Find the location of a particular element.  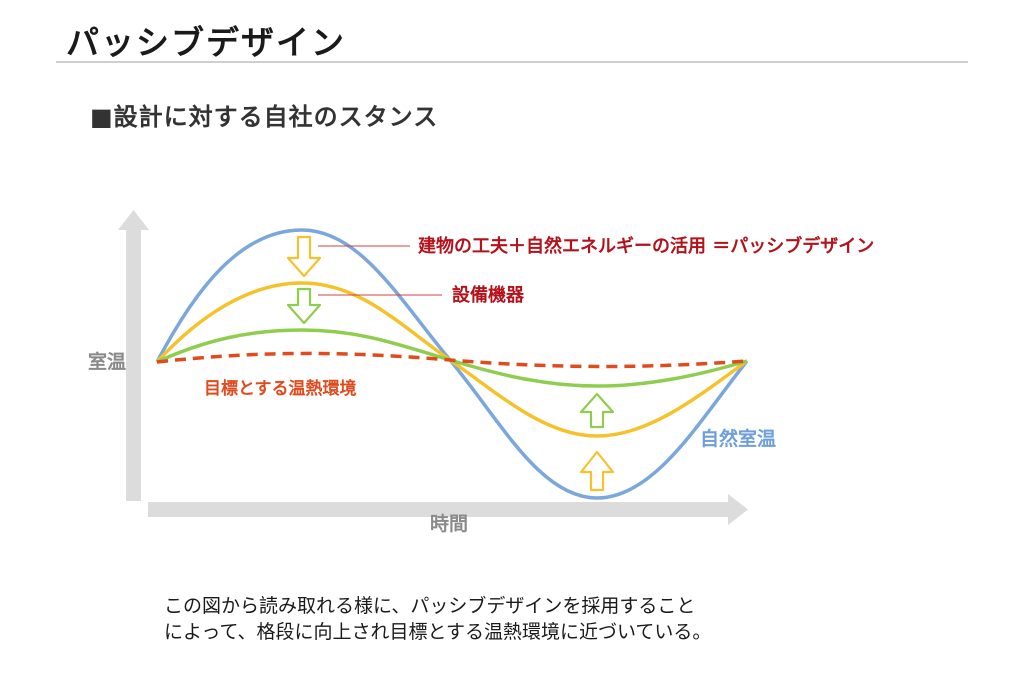

y-axis-label: 室温 is located at coordinates (107, 361).